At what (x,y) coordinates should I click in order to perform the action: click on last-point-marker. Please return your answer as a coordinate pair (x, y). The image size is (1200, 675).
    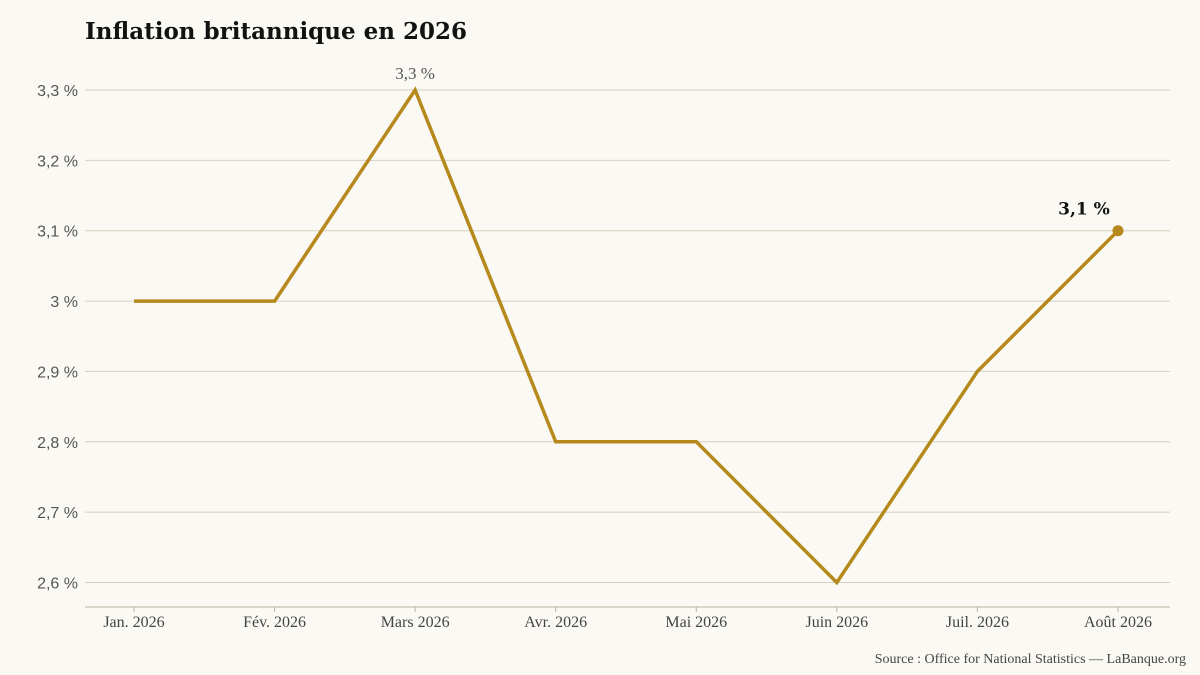
    Looking at the image, I should click on (1118, 231).